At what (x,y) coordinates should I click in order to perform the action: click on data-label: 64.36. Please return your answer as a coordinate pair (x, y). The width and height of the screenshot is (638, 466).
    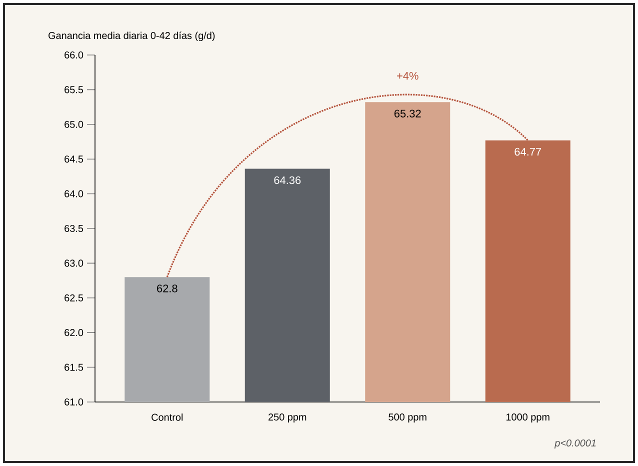
    Looking at the image, I should click on (287, 180).